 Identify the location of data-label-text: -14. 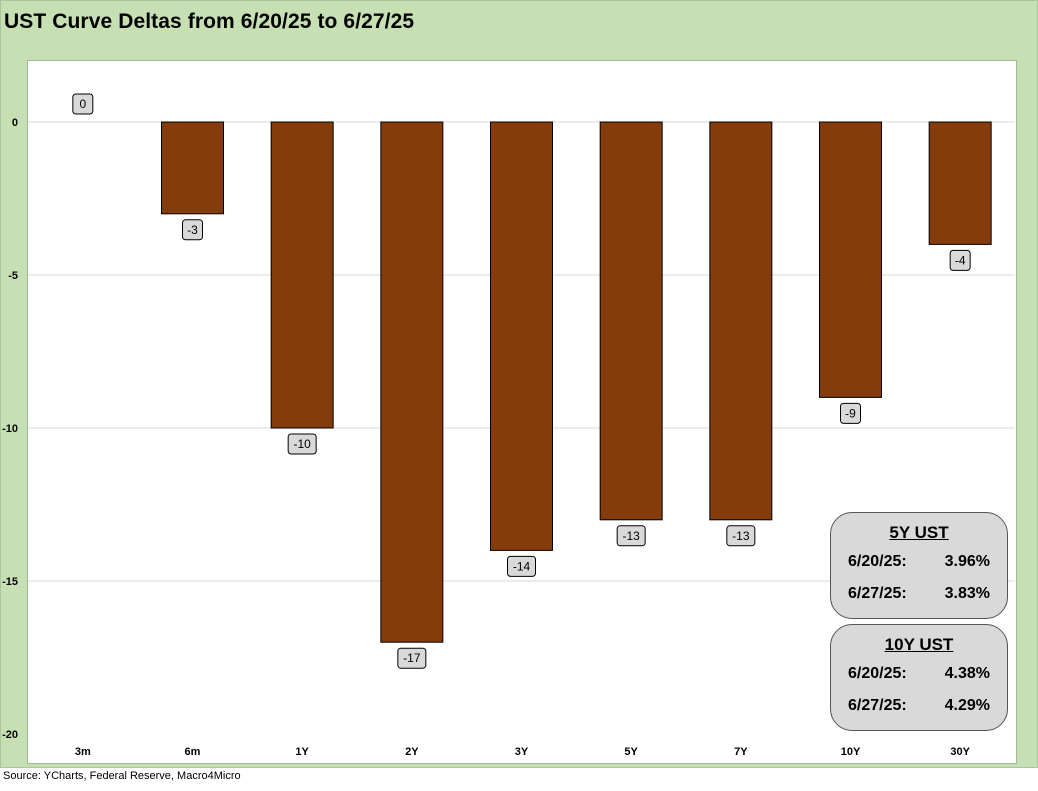
(522, 566).